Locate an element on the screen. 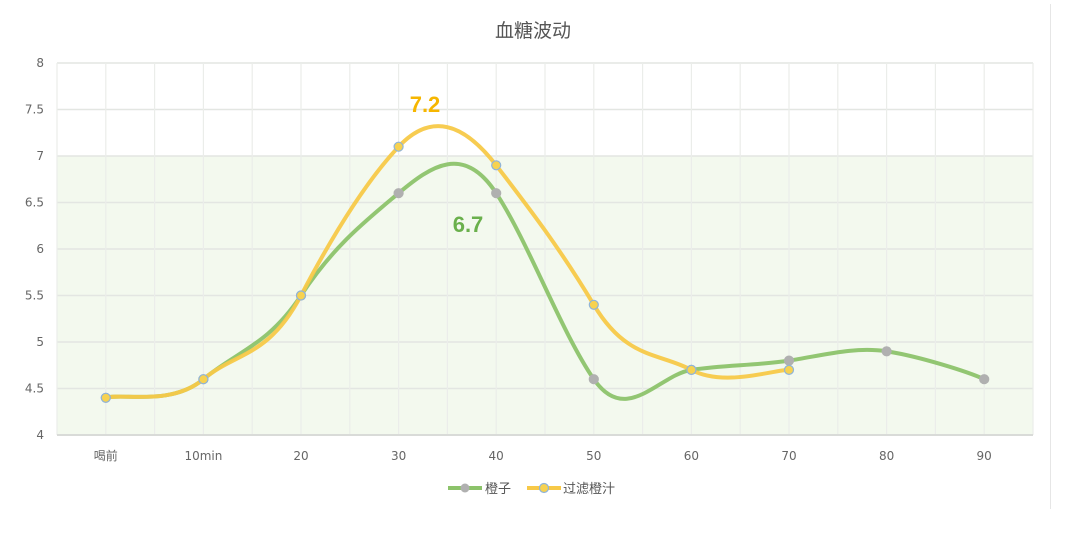 The width and height of the screenshot is (1080, 547). juice-peak-label: 7.2 is located at coordinates (425, 104).